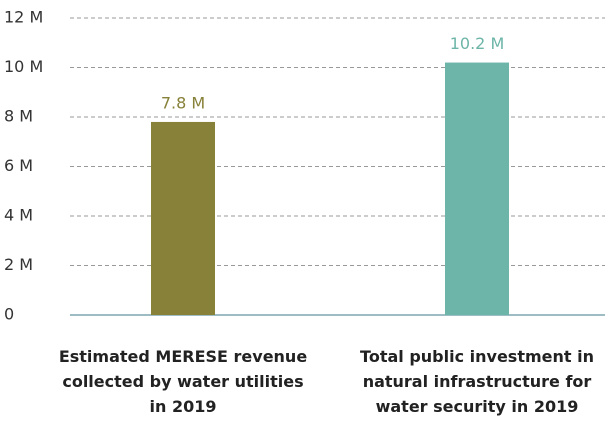  What do you see at coordinates (18, 165) in the screenshot?
I see `y-tick-label: 6 M` at bounding box center [18, 165].